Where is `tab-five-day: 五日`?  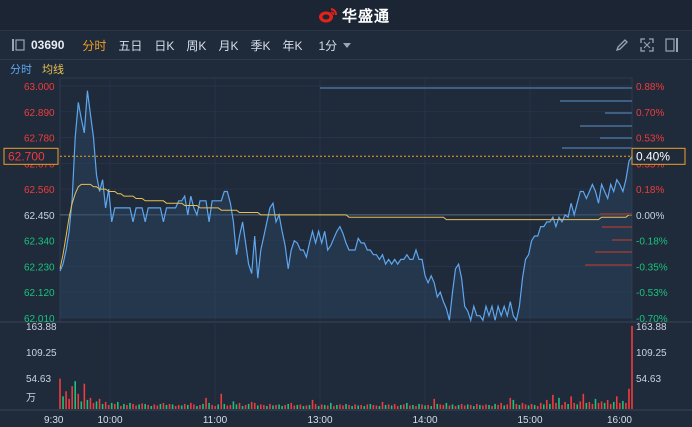 tab-five-day: 五日 is located at coordinates (130, 45).